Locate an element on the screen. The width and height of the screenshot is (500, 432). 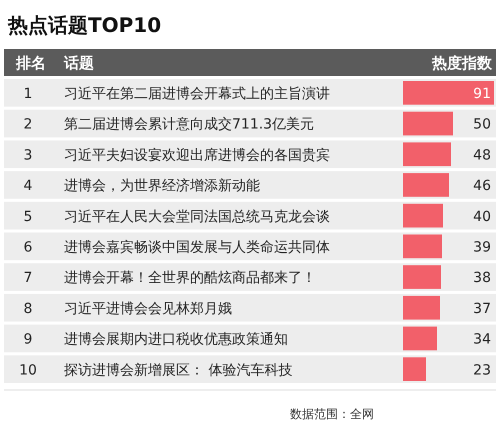
data-label: 46 is located at coordinates (482, 186).